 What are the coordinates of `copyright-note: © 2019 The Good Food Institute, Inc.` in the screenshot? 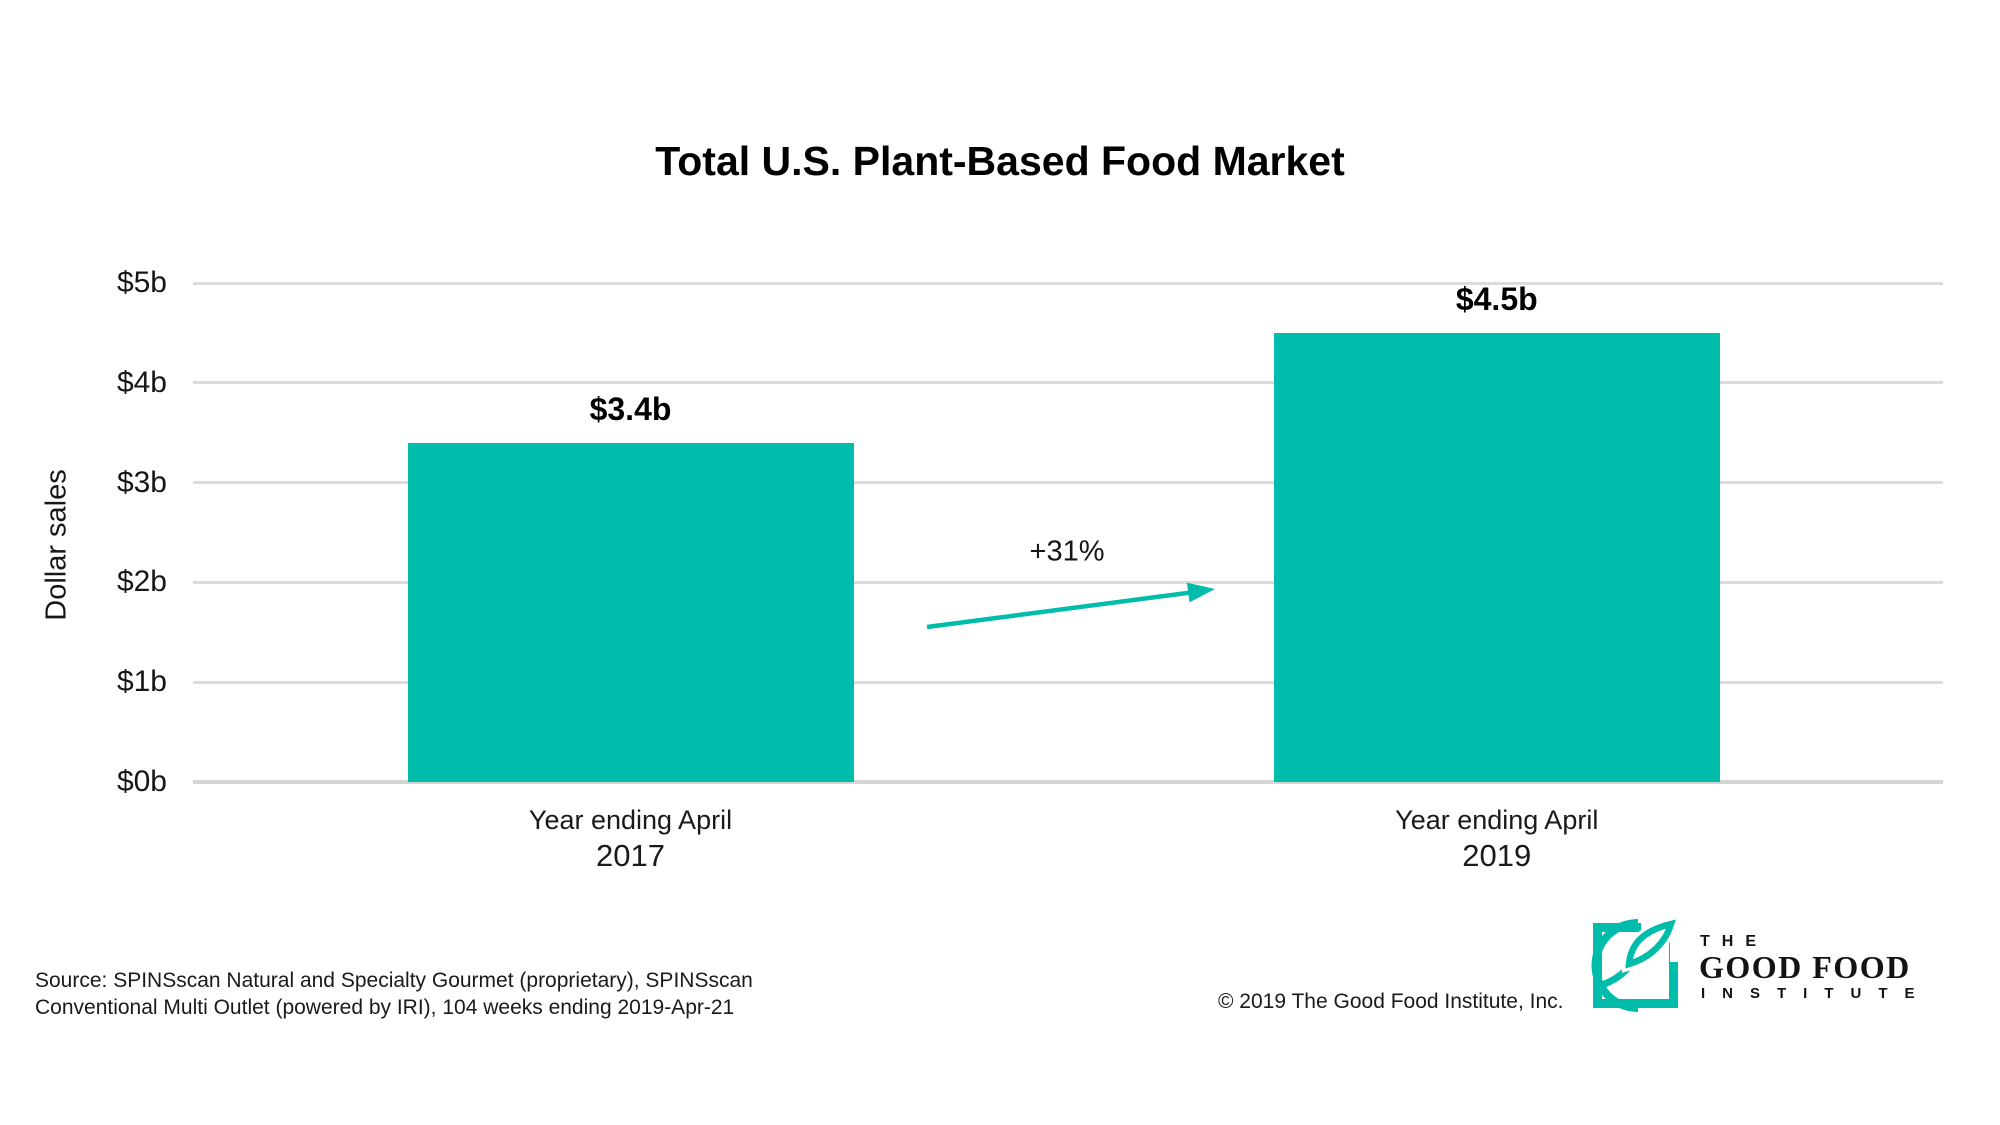 It's located at (1391, 1001).